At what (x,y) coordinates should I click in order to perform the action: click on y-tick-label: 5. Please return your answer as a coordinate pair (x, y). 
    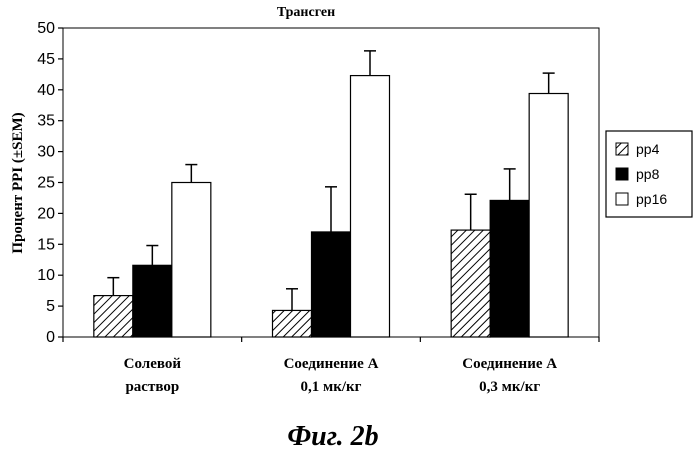
    Looking at the image, I should click on (50, 306).